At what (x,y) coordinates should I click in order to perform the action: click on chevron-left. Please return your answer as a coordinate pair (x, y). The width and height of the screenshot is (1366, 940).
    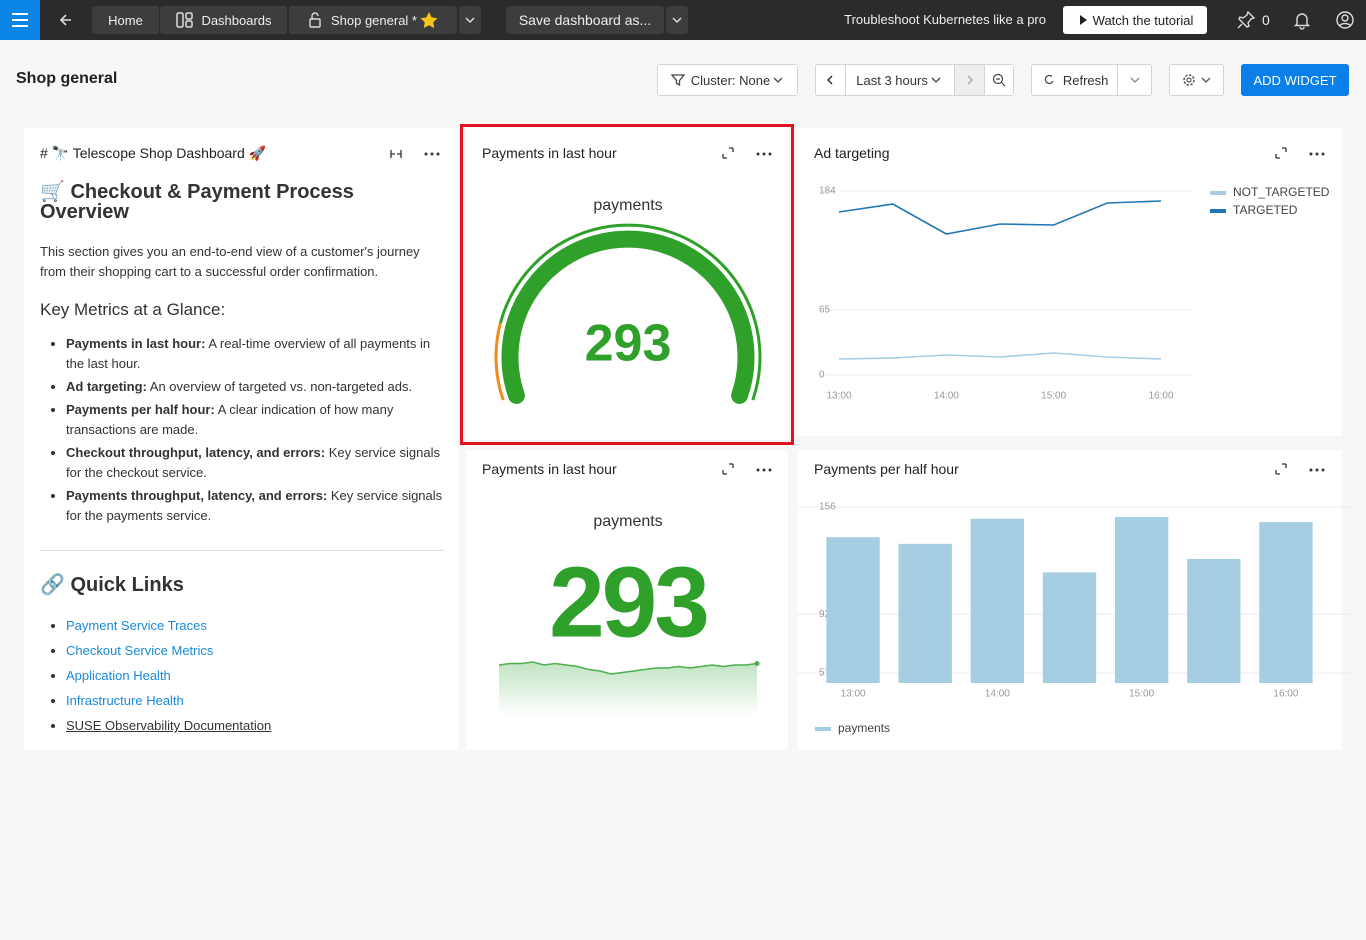
    Looking at the image, I should click on (830, 80).